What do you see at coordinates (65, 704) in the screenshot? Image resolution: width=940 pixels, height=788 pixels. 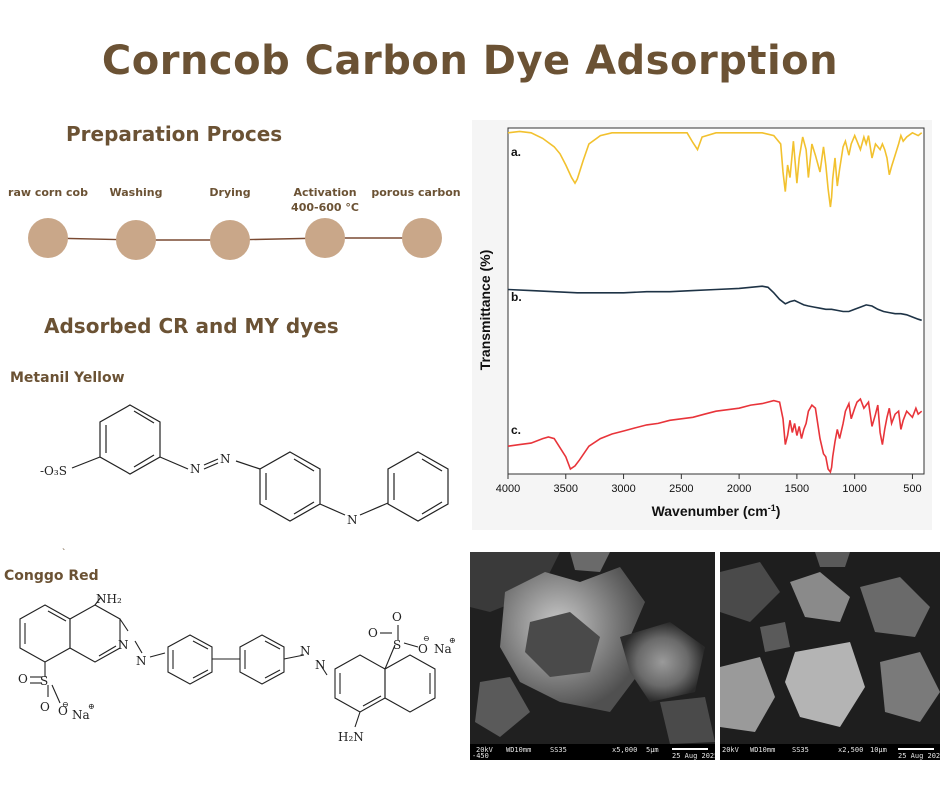 I see `cr-minus-left: ⊖` at bounding box center [65, 704].